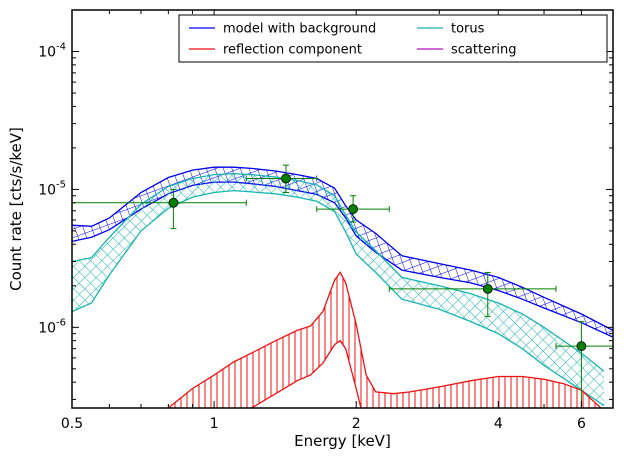 This screenshot has width=624, height=459. I want to click on legend-entry: model with background, so click(282, 29).